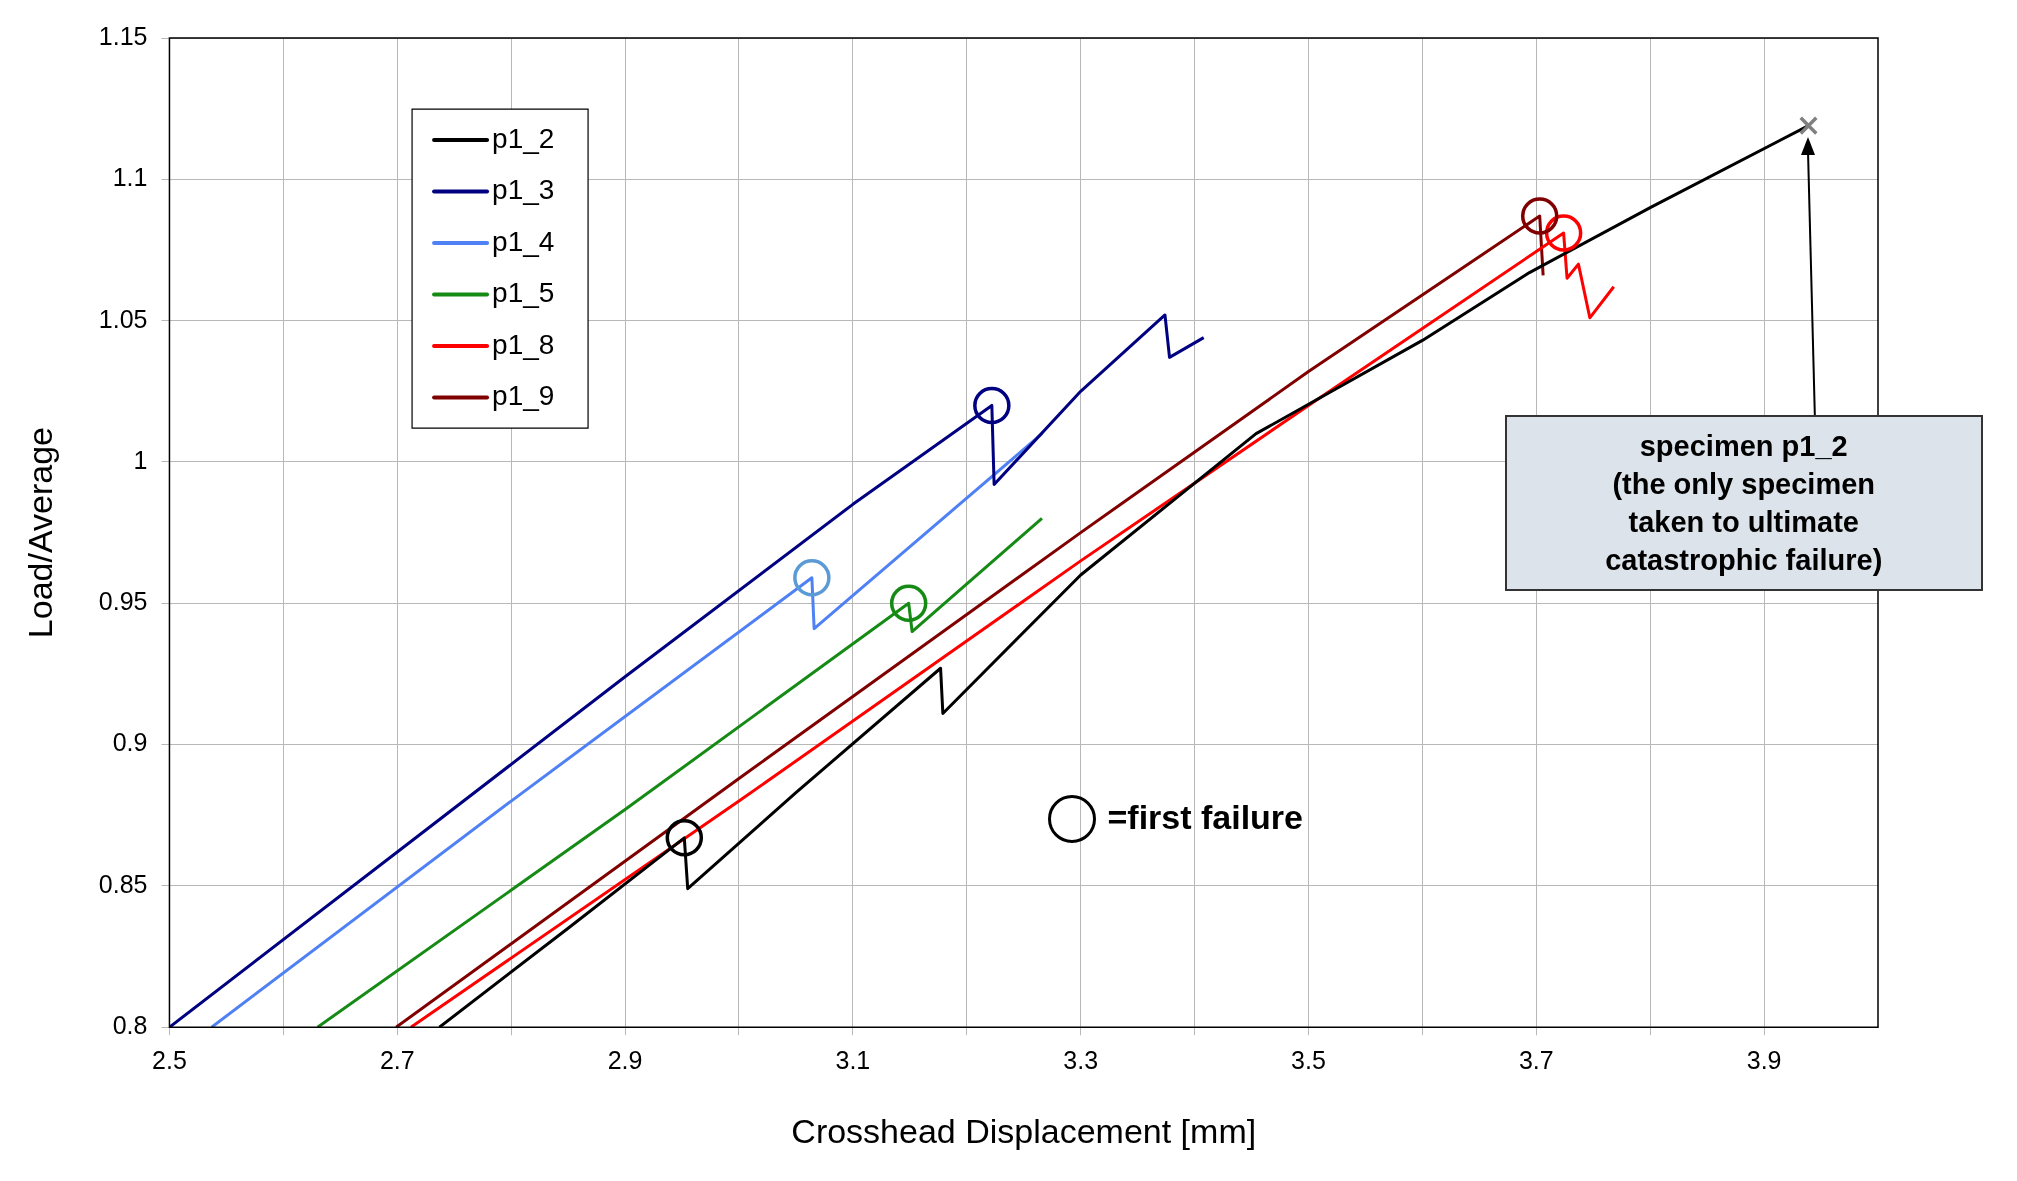 The width and height of the screenshot is (2017, 1181). Describe the element at coordinates (1743, 502) in the screenshot. I see `note-box: specimen p1_2 (the only specimen taken to ultimate catastrophic failure)` at that location.